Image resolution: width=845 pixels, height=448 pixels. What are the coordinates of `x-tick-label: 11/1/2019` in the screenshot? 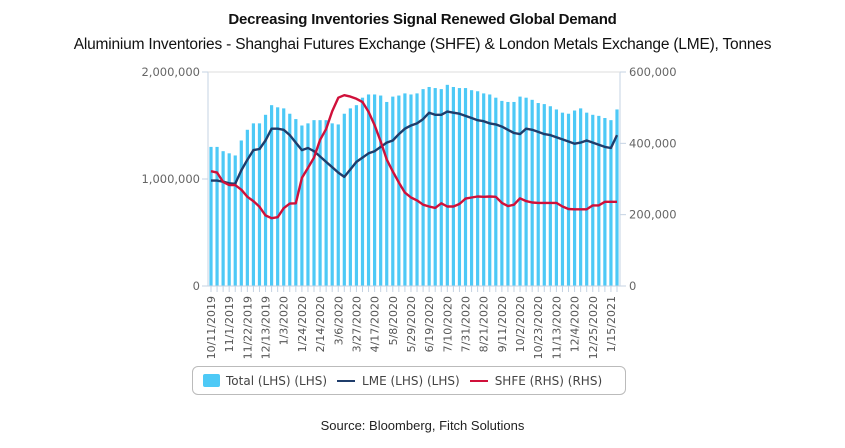 It's located at (229, 324).